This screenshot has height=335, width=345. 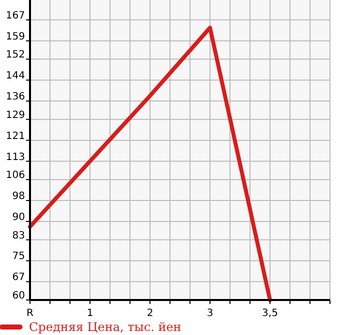 I want to click on y-tick-label: 136, so click(x=15, y=97).